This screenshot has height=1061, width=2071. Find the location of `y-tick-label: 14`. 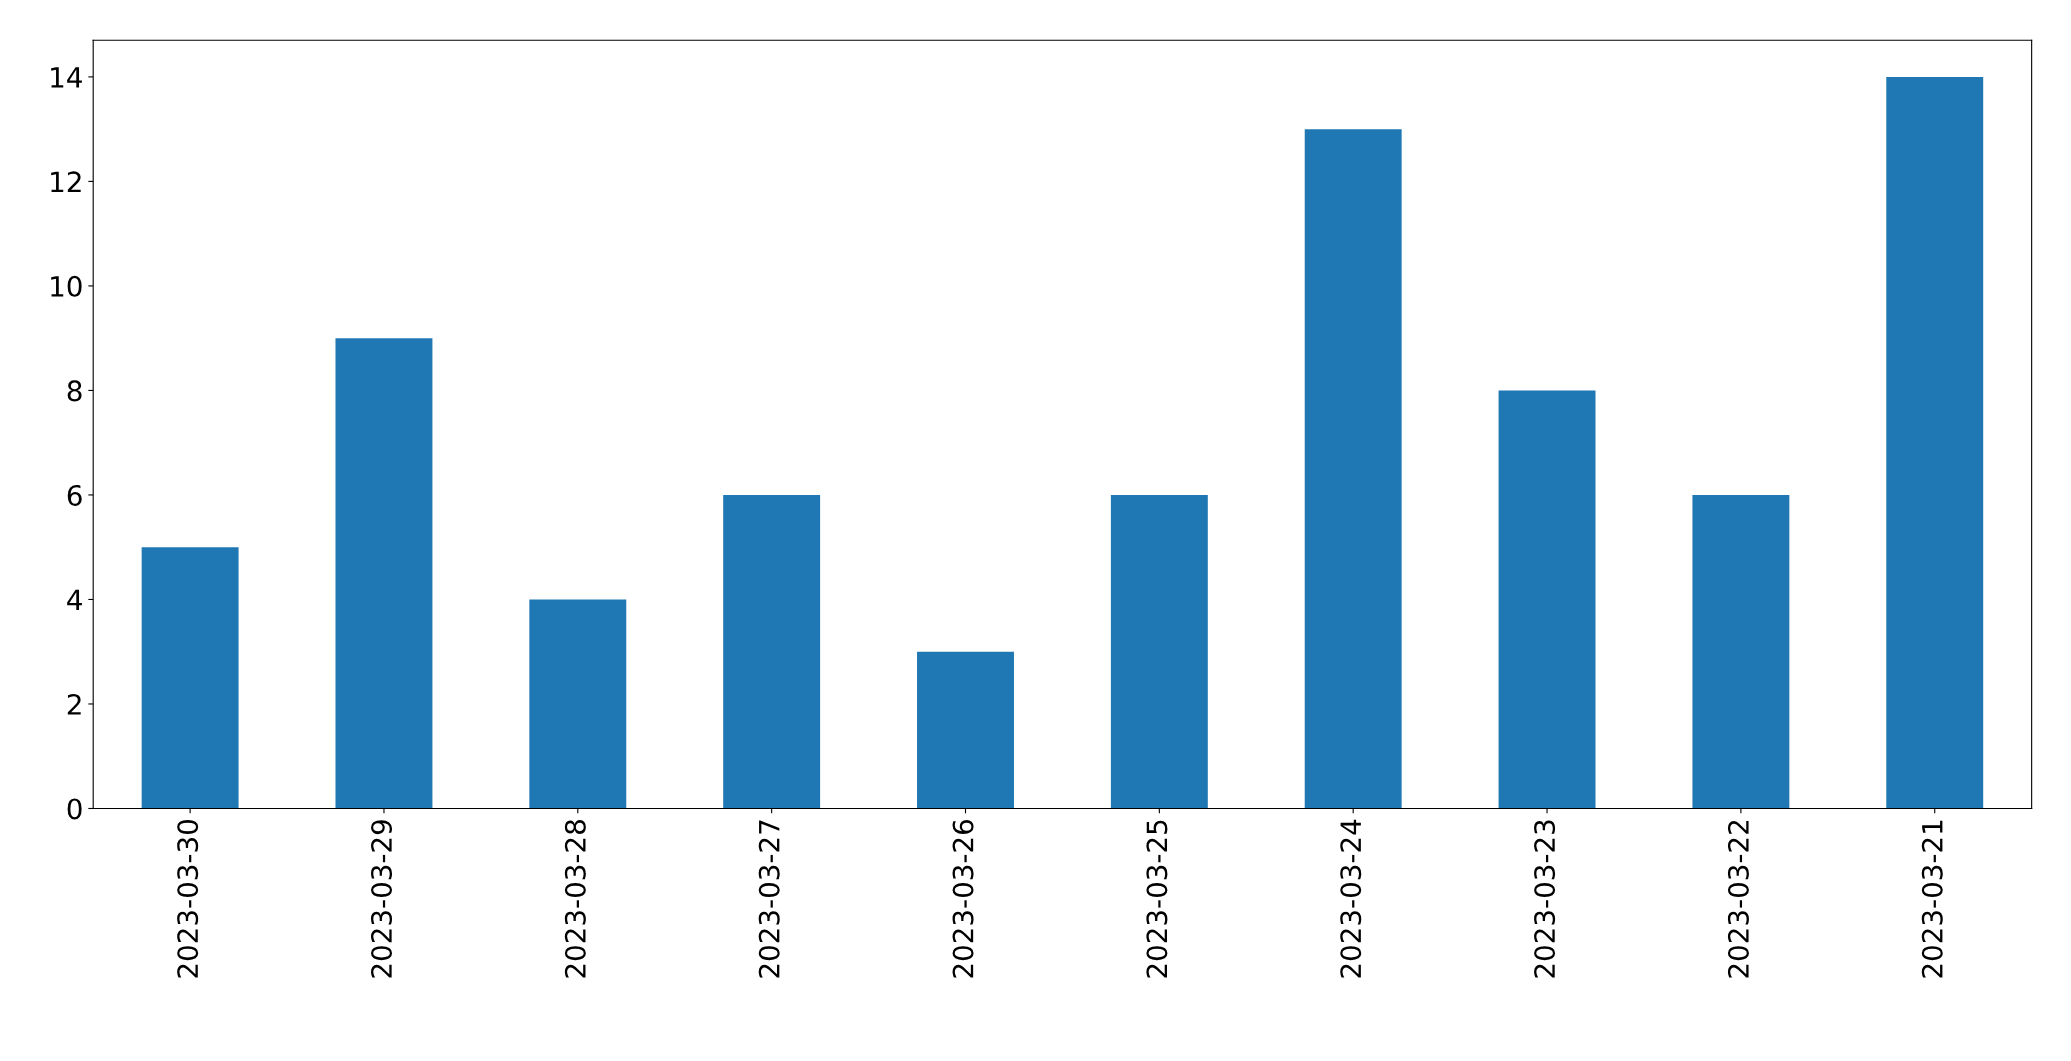

y-tick-label: 14 is located at coordinates (66, 77).